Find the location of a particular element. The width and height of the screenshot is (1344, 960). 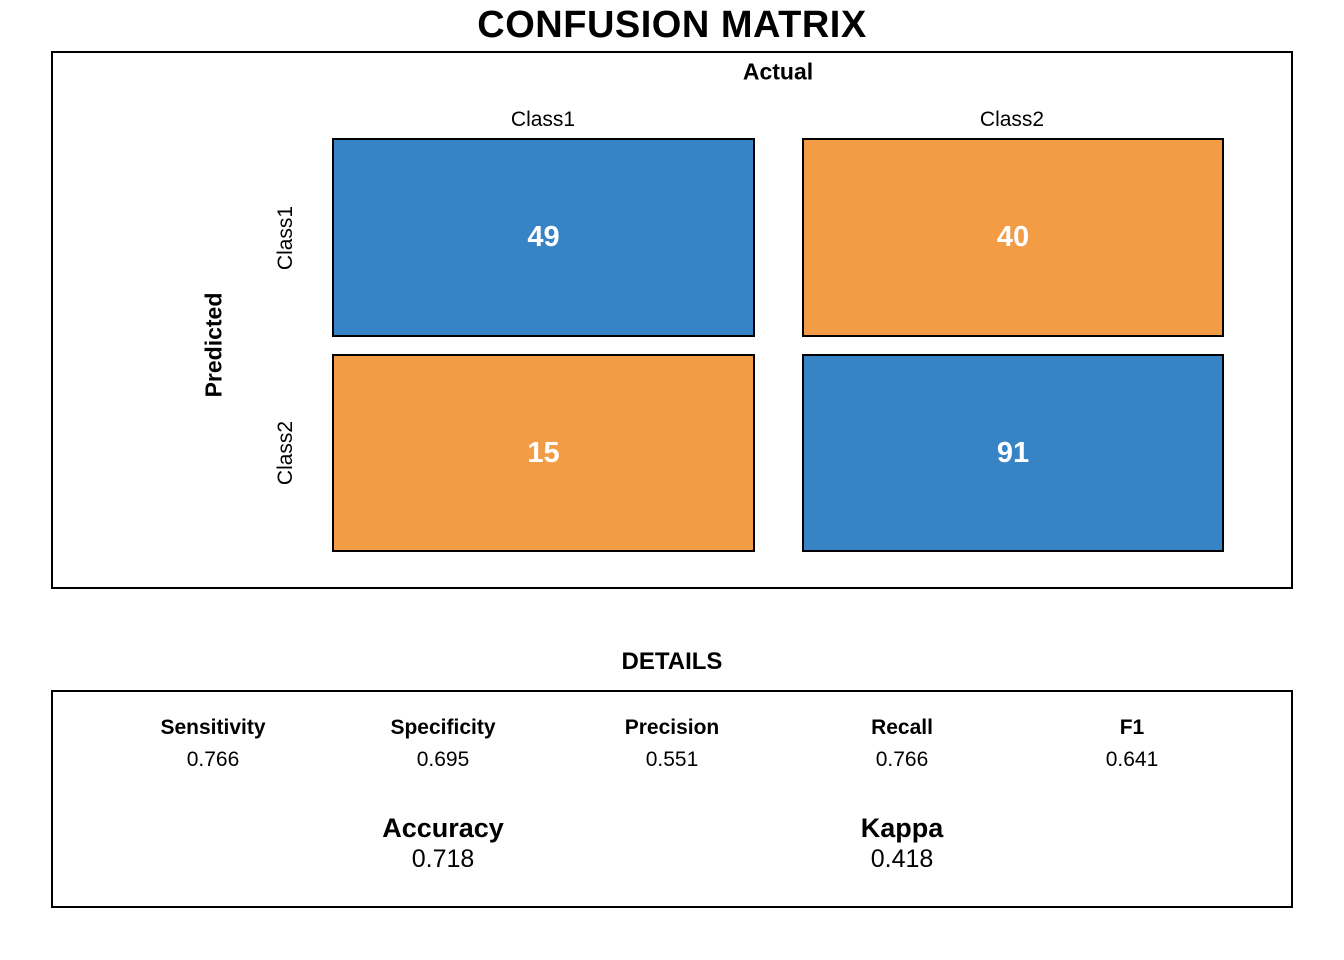

col-header-class2: Class2 is located at coordinates (1012, 119).